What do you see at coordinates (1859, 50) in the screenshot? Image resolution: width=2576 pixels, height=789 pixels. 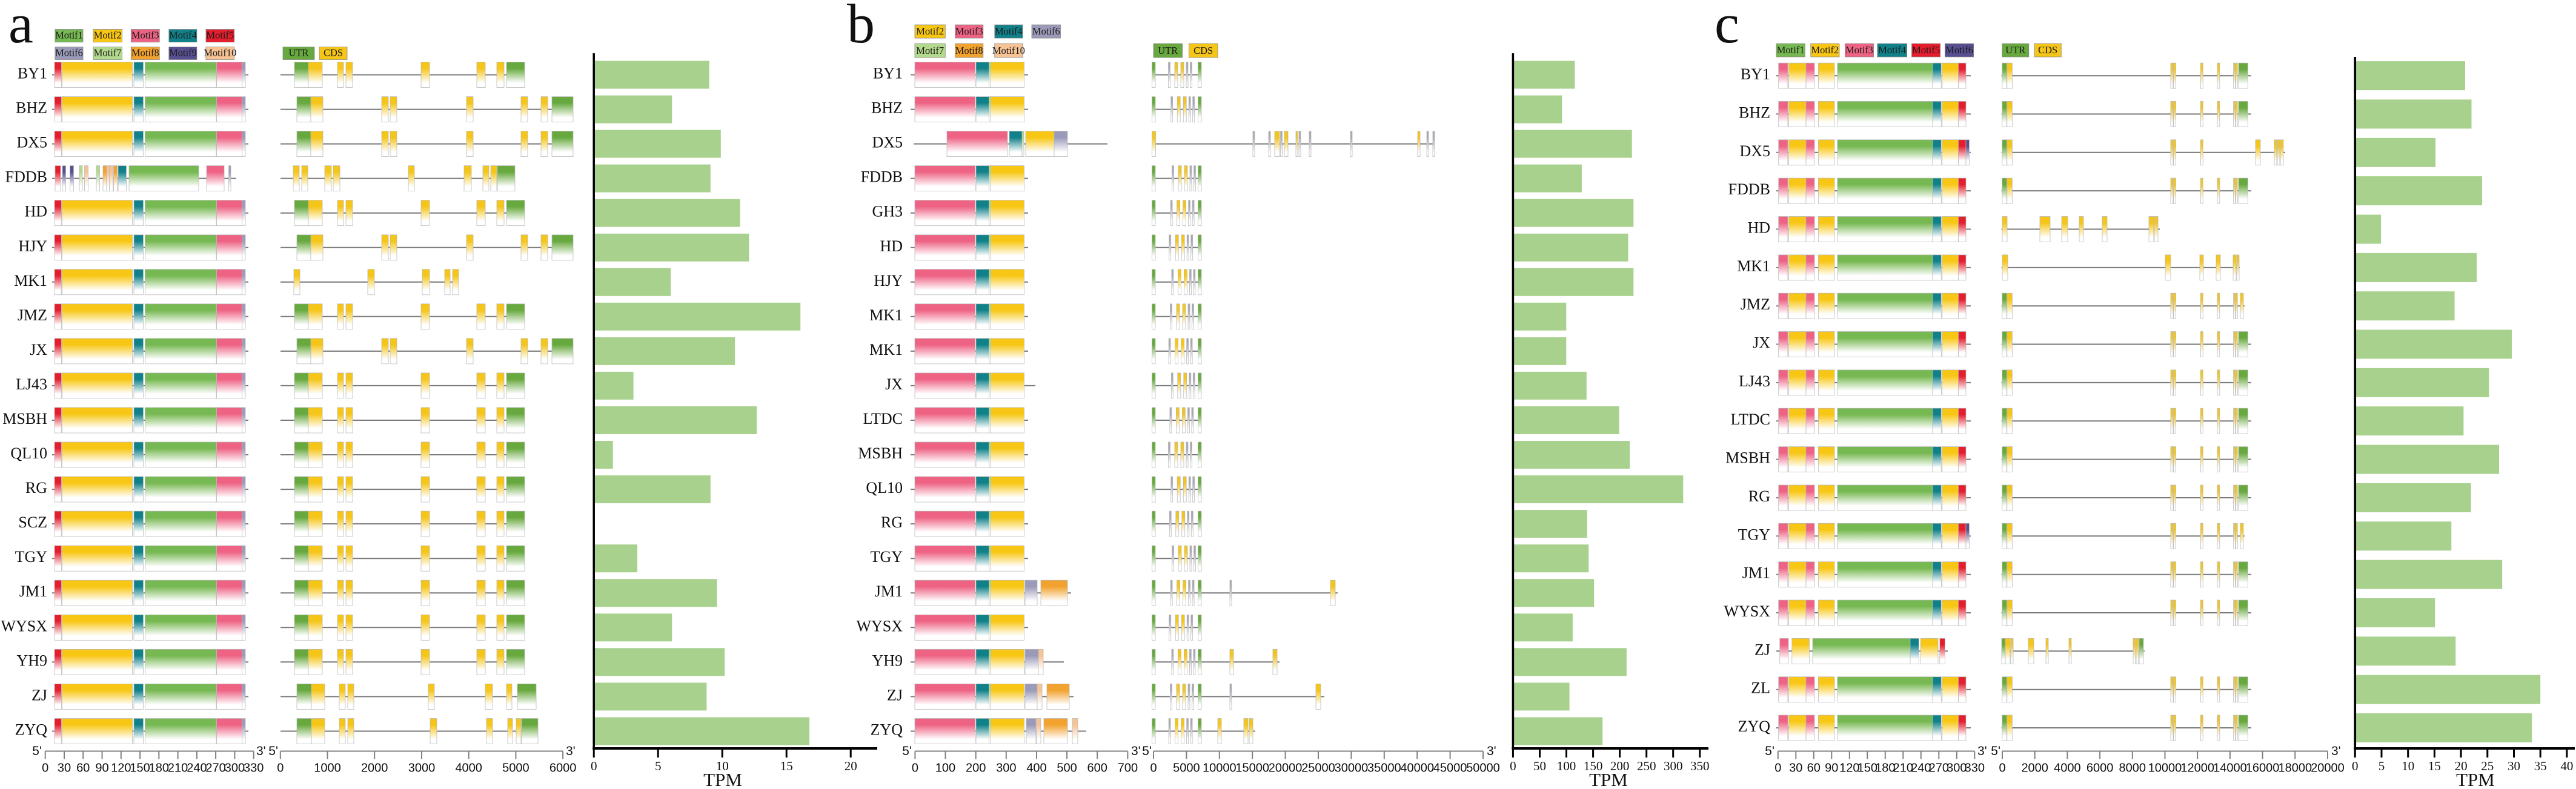 I see `svg-text: Motif3` at bounding box center [1859, 50].